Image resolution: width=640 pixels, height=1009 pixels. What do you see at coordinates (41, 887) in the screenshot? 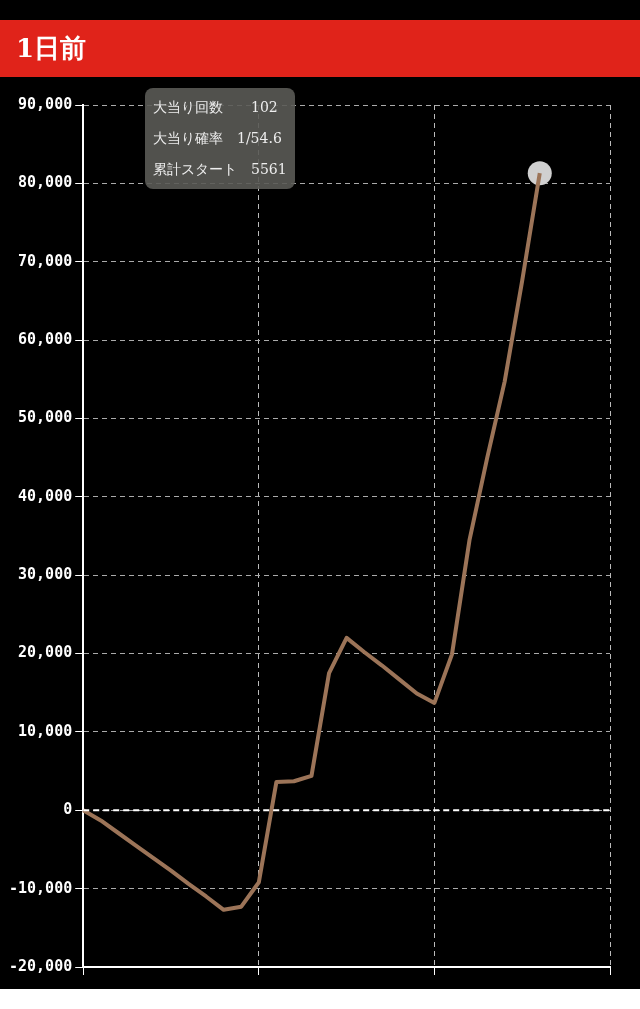
I see `y-tick-label: -10,000` at bounding box center [41, 887].